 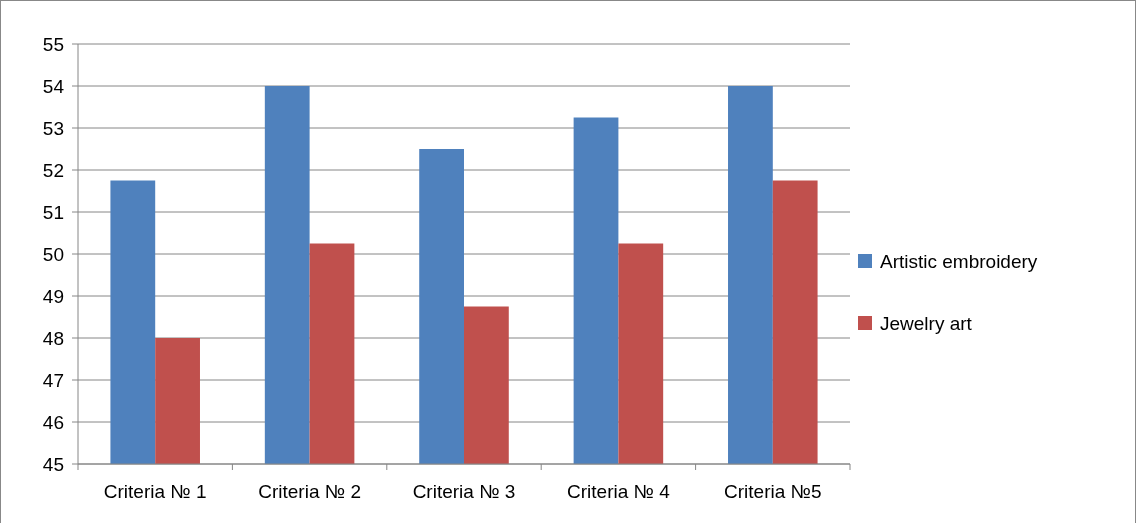 What do you see at coordinates (53, 44) in the screenshot?
I see `y-tick-label: 55` at bounding box center [53, 44].